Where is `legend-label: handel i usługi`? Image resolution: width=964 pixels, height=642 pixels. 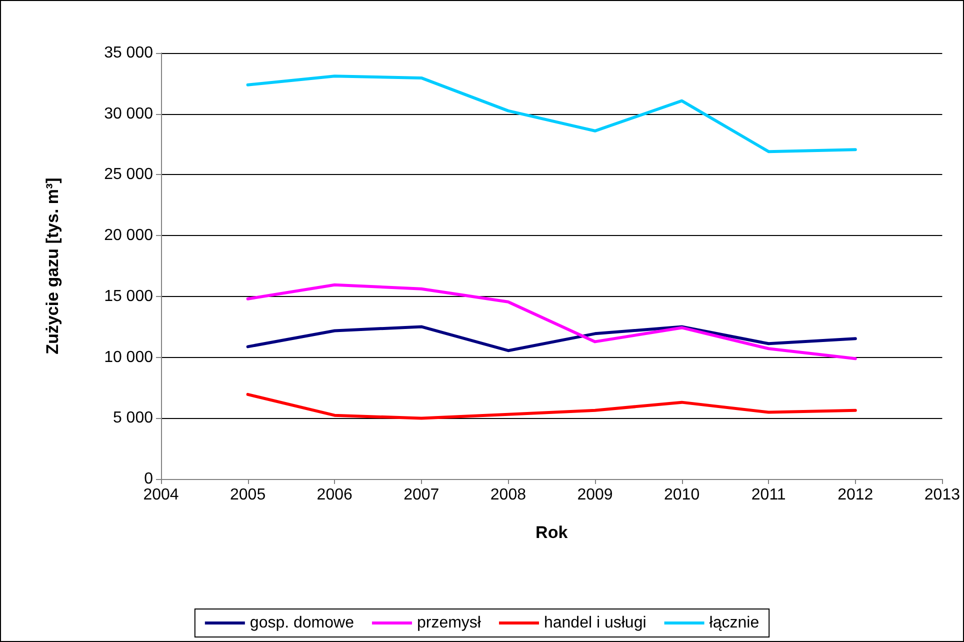 legend-label: handel i usługi is located at coordinates (595, 623).